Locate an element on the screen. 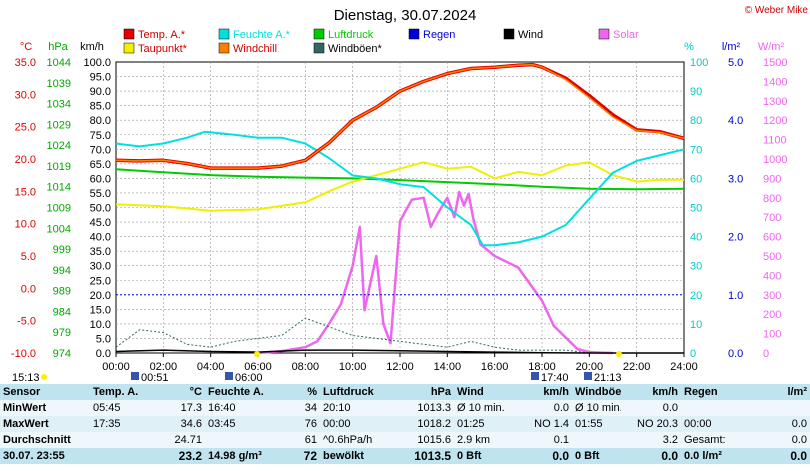 The width and height of the screenshot is (810, 471). hpa-tick-label: 1014 is located at coordinates (59, 188).